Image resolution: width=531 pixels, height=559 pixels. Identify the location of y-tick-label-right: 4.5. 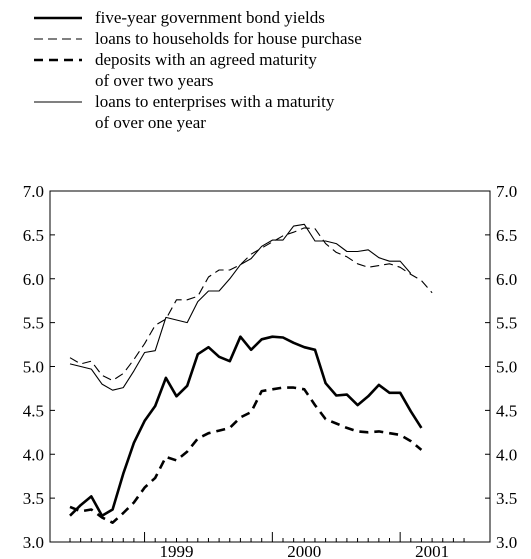
(506, 410).